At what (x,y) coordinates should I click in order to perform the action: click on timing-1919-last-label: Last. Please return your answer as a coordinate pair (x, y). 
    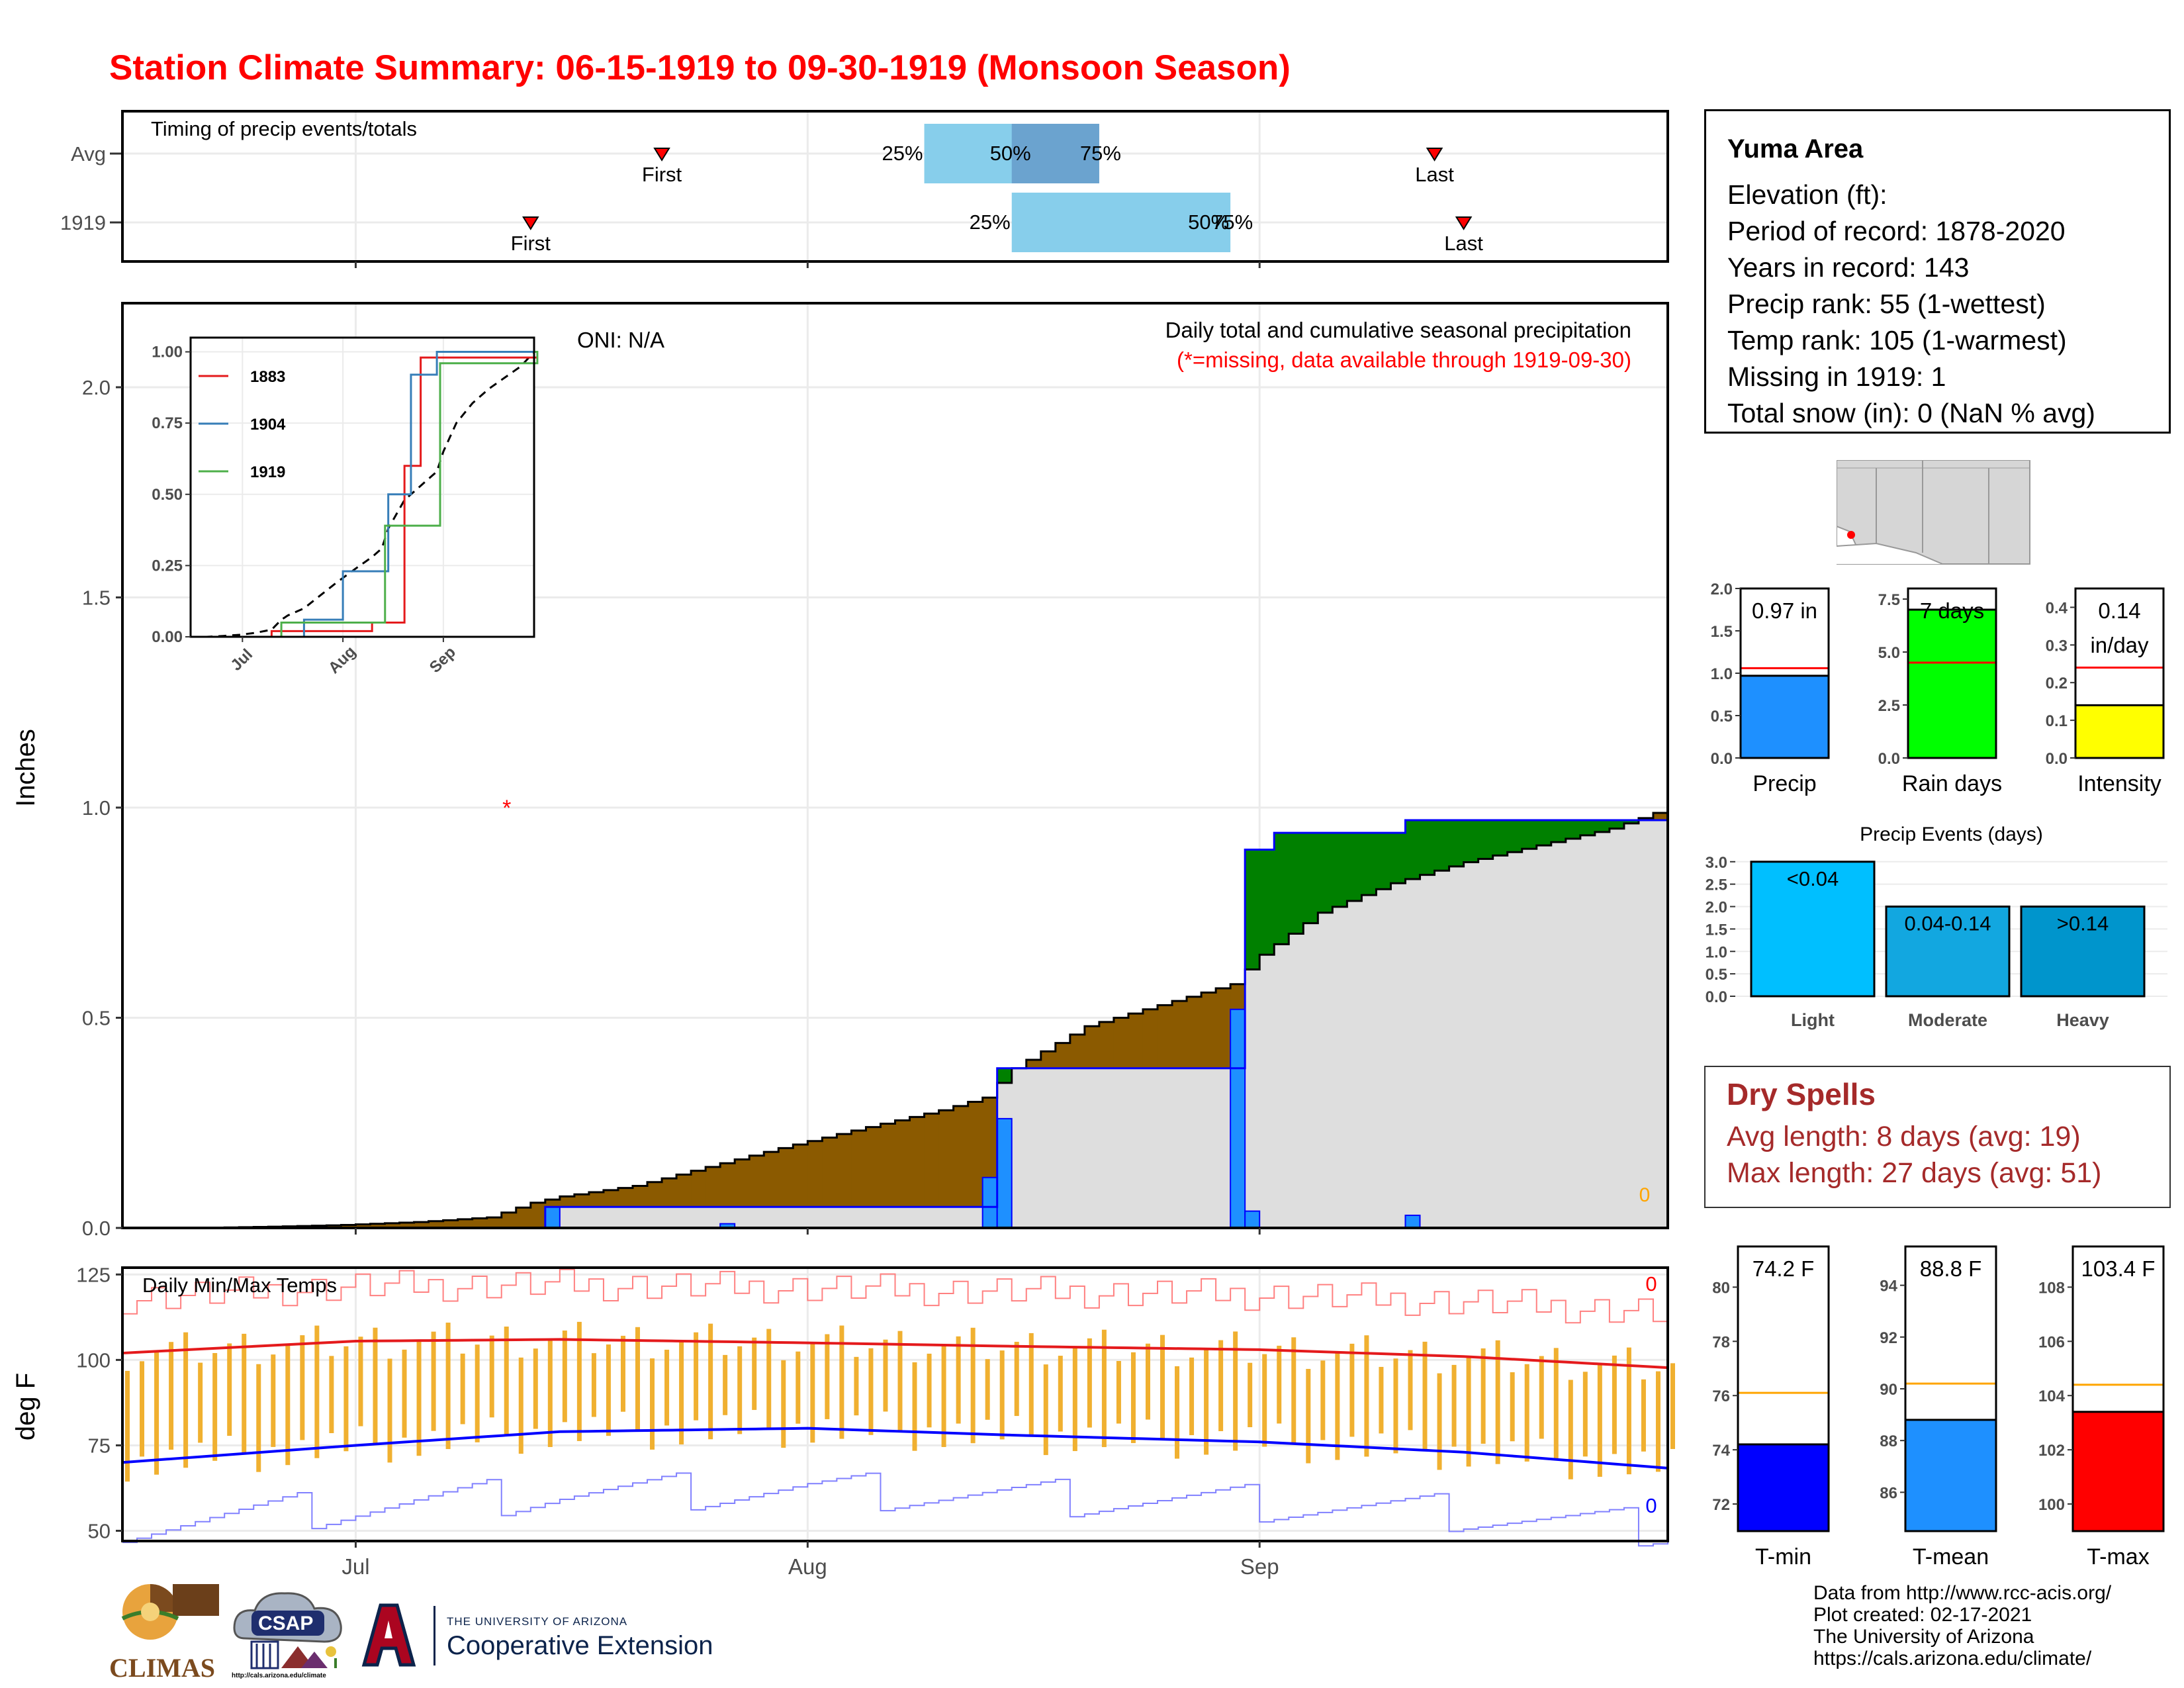
    Looking at the image, I should click on (1464, 243).